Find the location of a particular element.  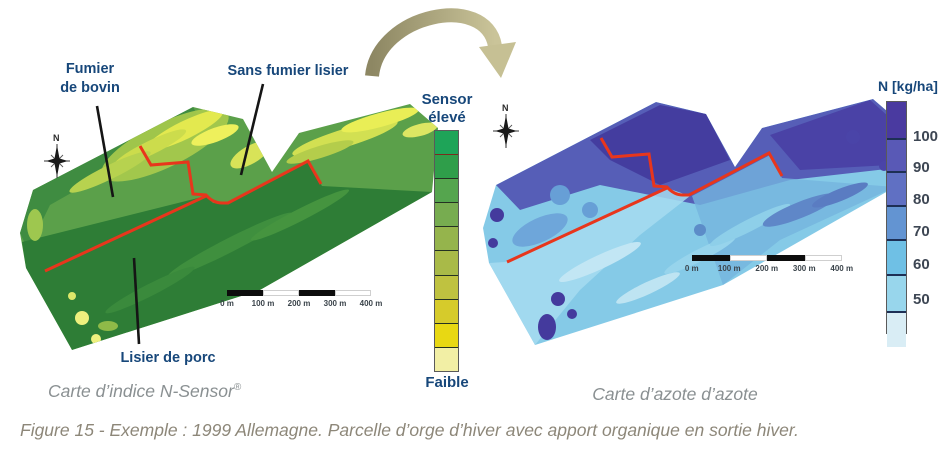

compass-n-label-left: N is located at coordinates (56, 138).